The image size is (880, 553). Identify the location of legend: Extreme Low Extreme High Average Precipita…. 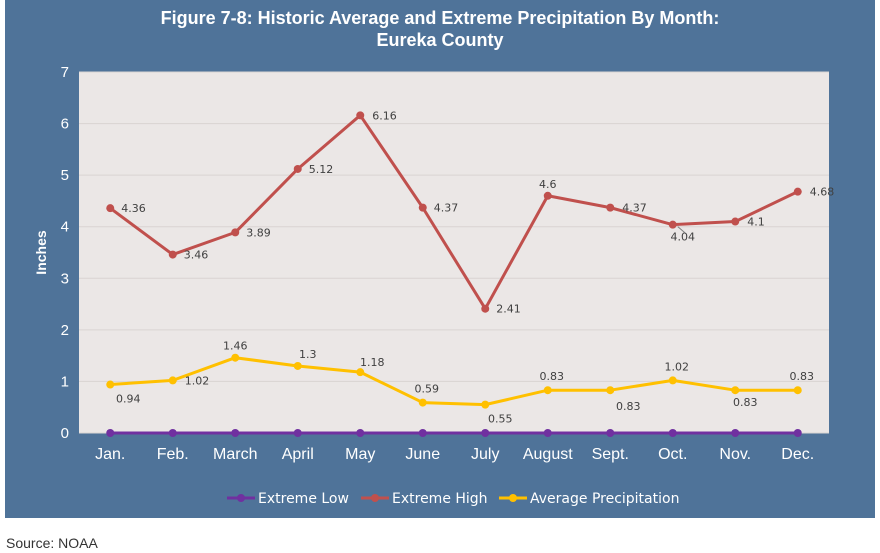
(453, 499).